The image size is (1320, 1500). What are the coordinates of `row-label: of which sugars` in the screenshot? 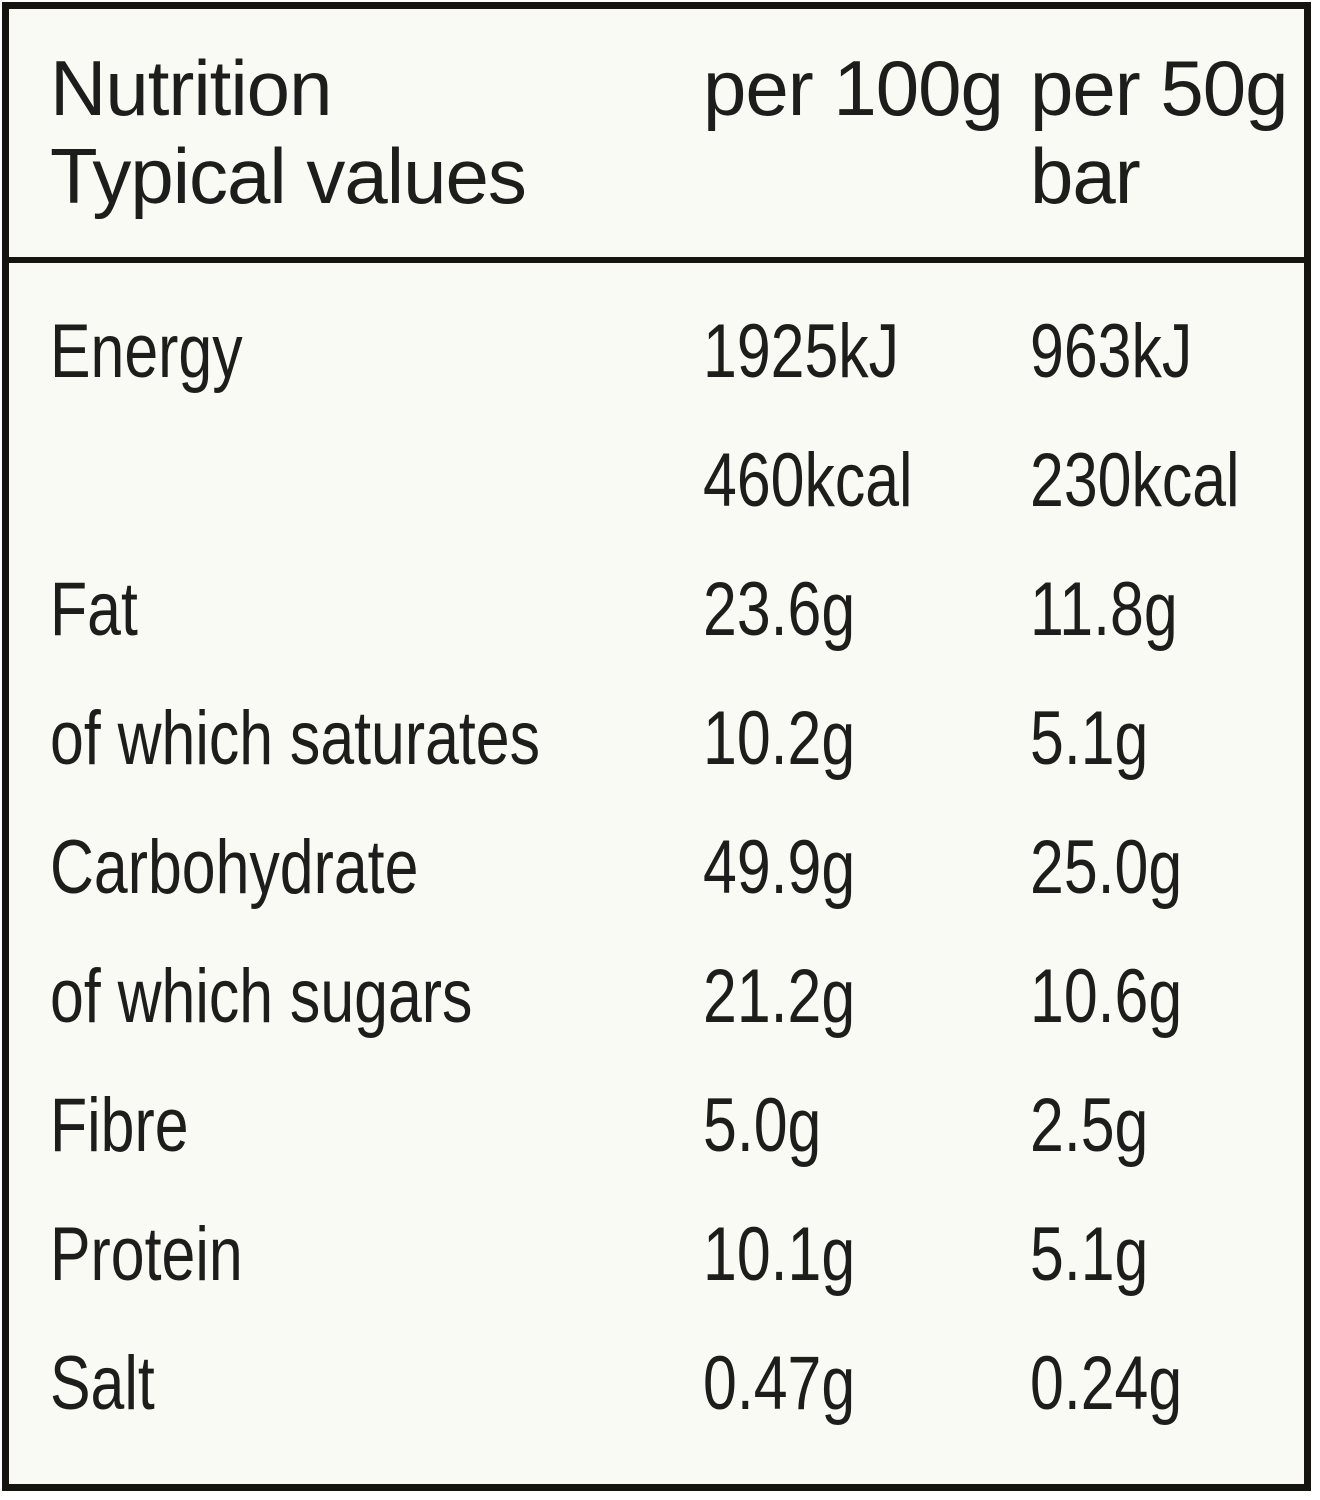 It's located at (261, 996).